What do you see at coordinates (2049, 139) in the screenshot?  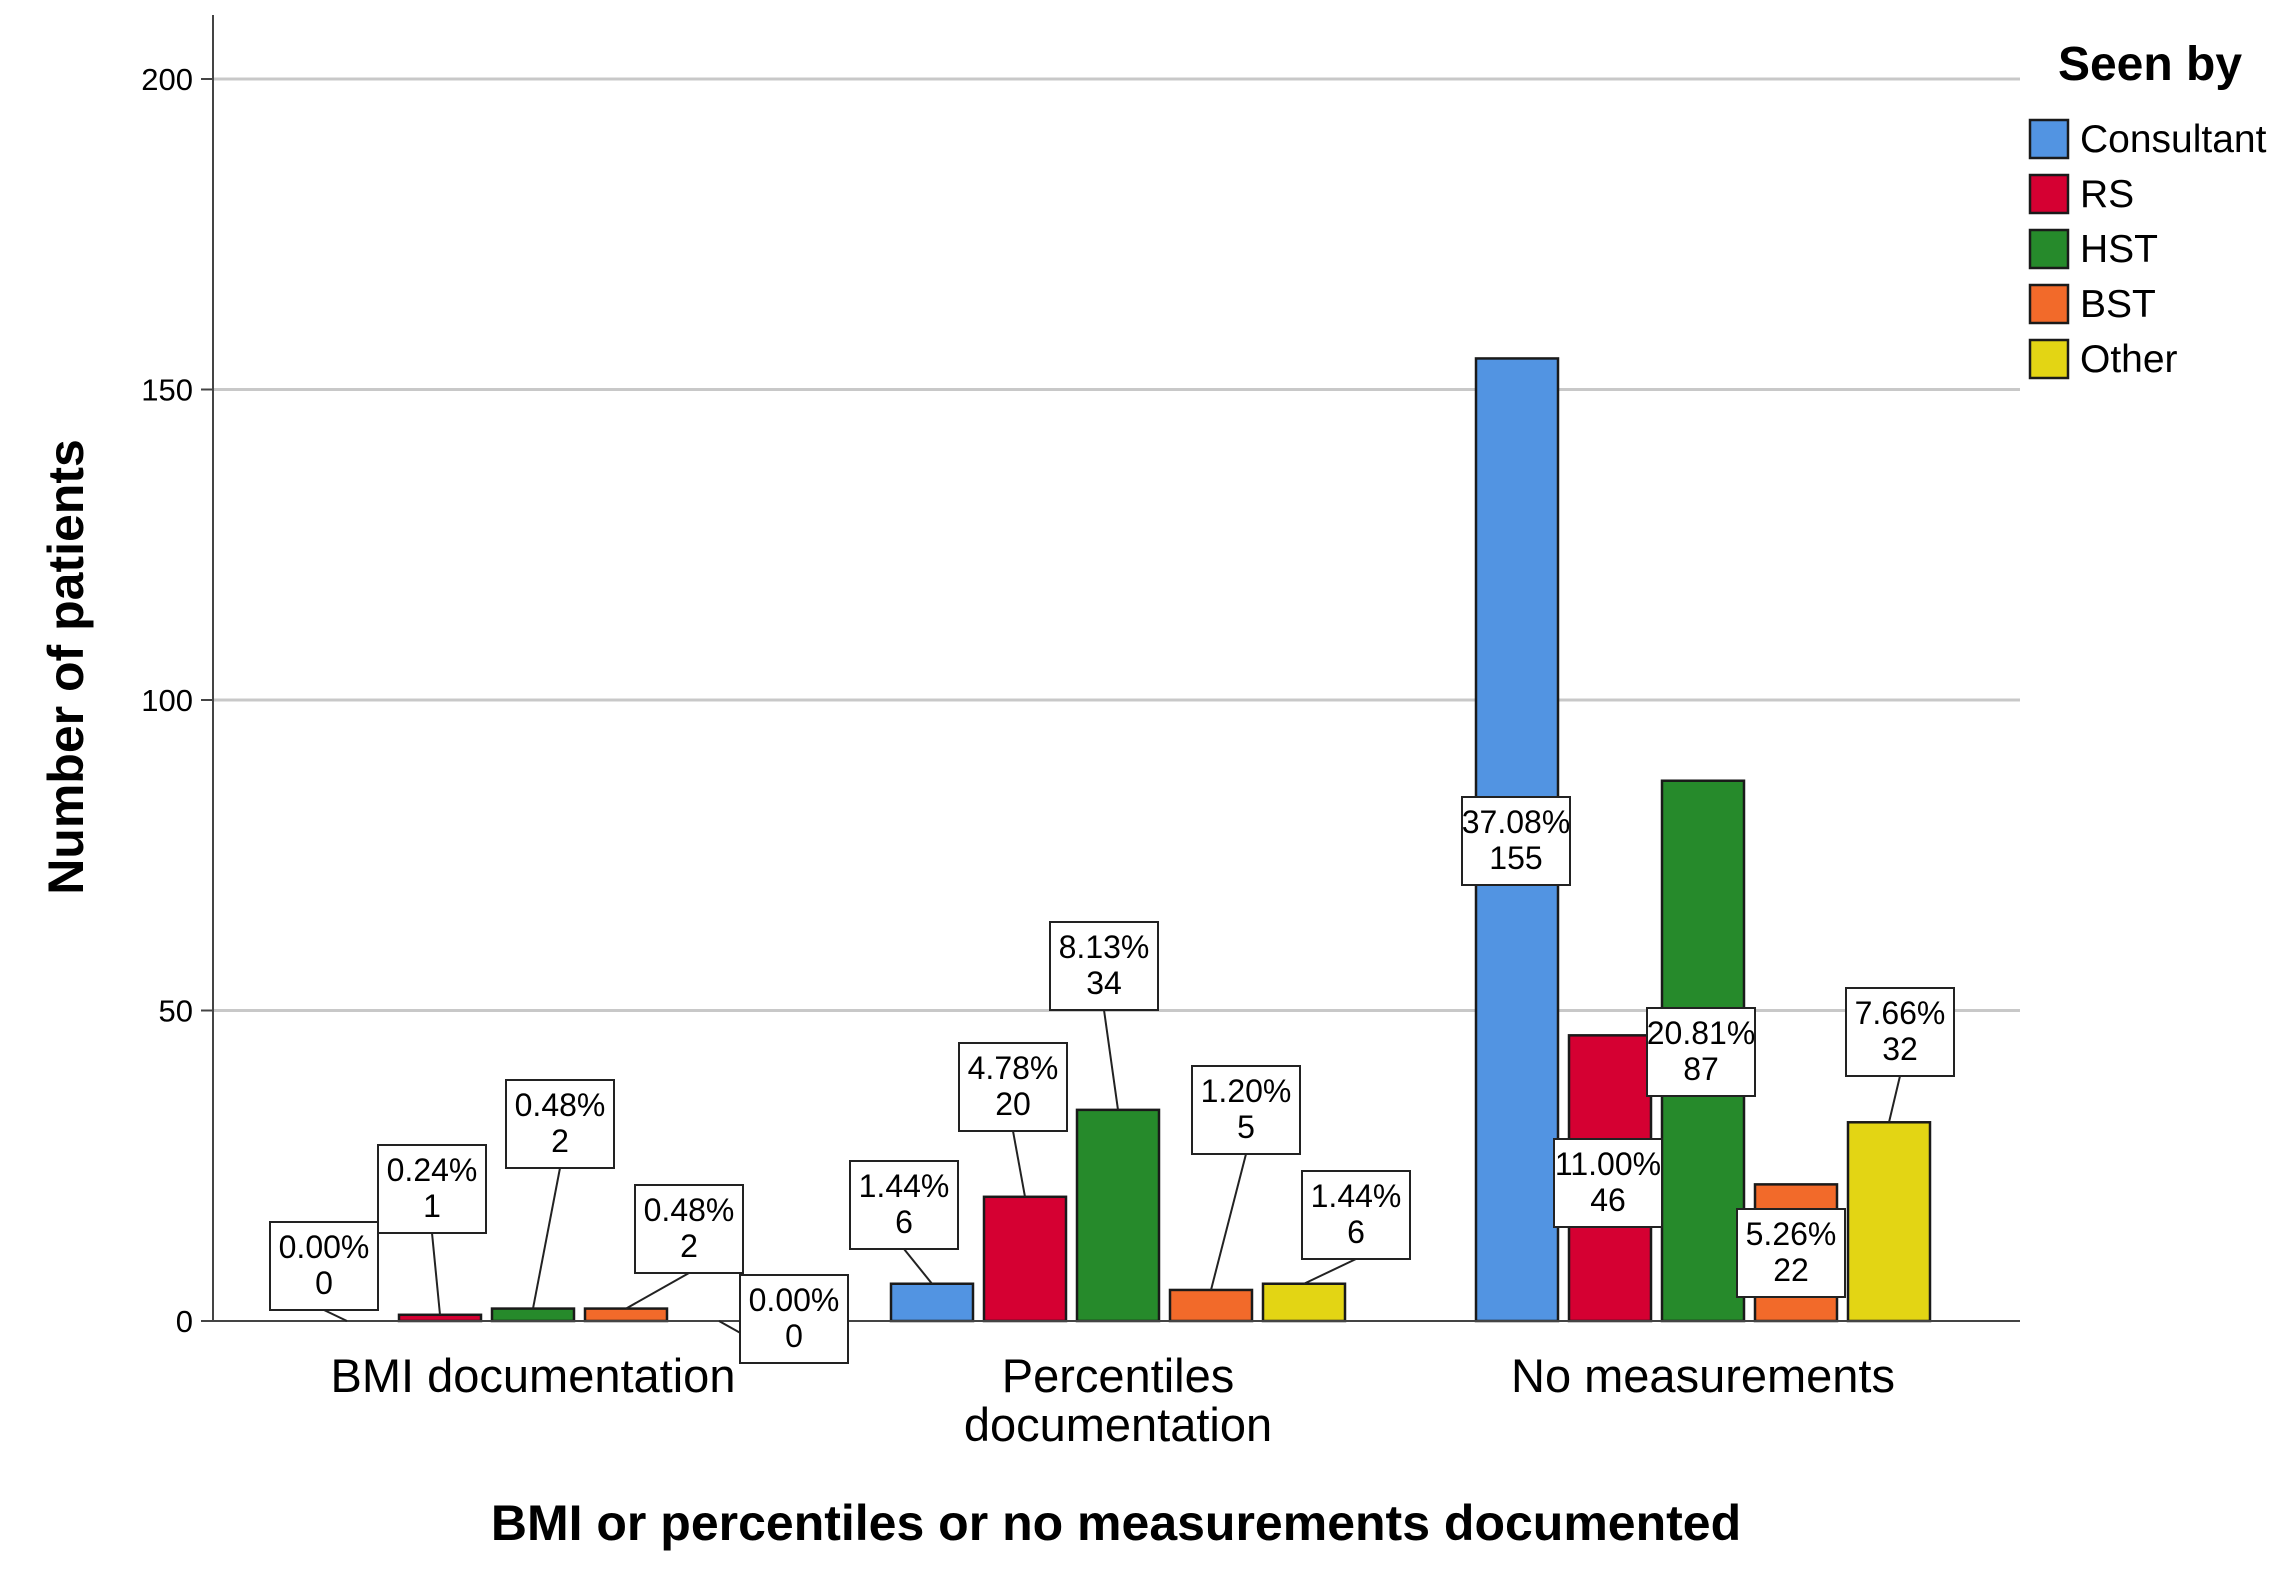 I see `legend-swatch-consultant` at bounding box center [2049, 139].